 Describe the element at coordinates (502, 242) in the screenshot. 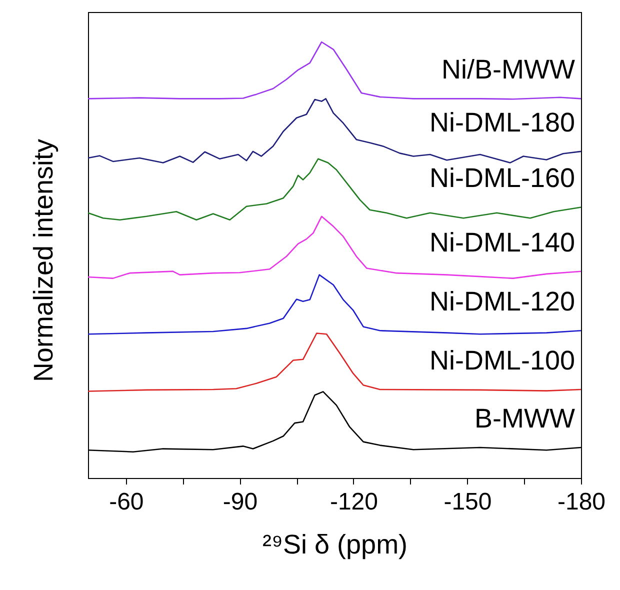

I see `series-label: Ni-DML-140` at that location.